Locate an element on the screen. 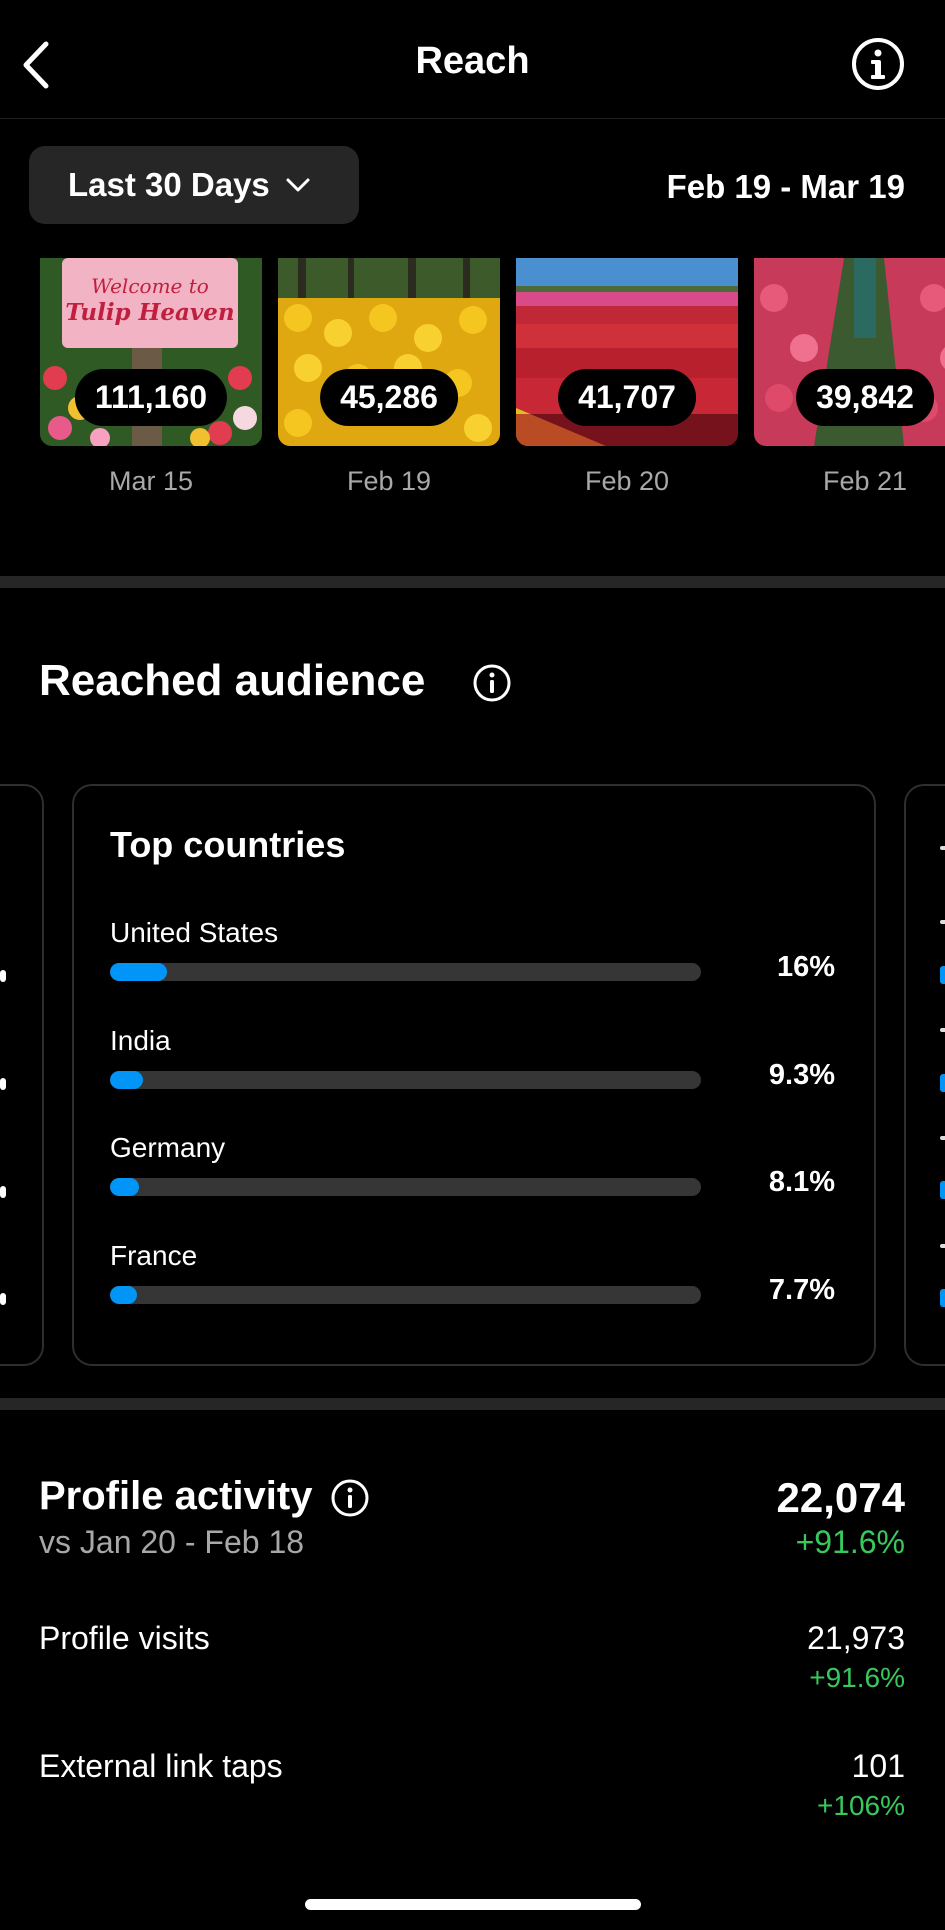 This screenshot has height=1930, width=945. date-range-label: Last 30 Days is located at coordinates (169, 184).